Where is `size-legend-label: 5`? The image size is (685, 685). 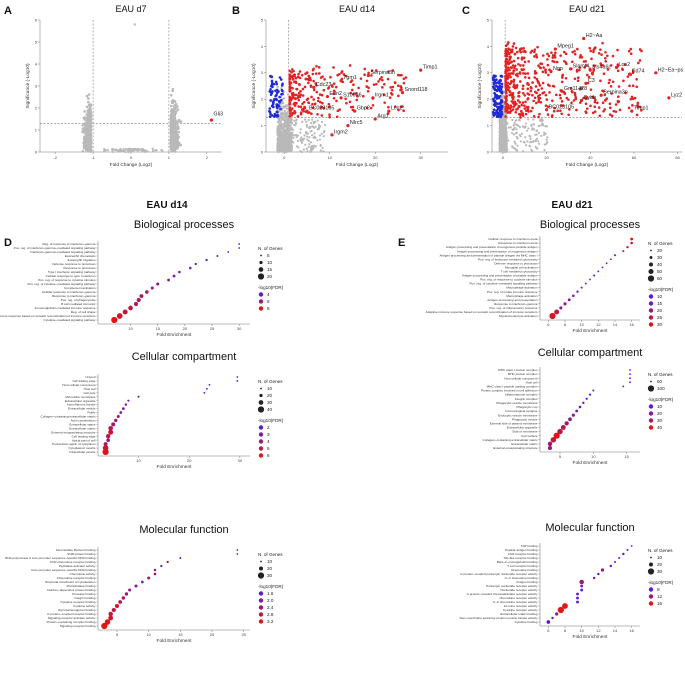 size-legend-label: 5 is located at coordinates (268, 255).